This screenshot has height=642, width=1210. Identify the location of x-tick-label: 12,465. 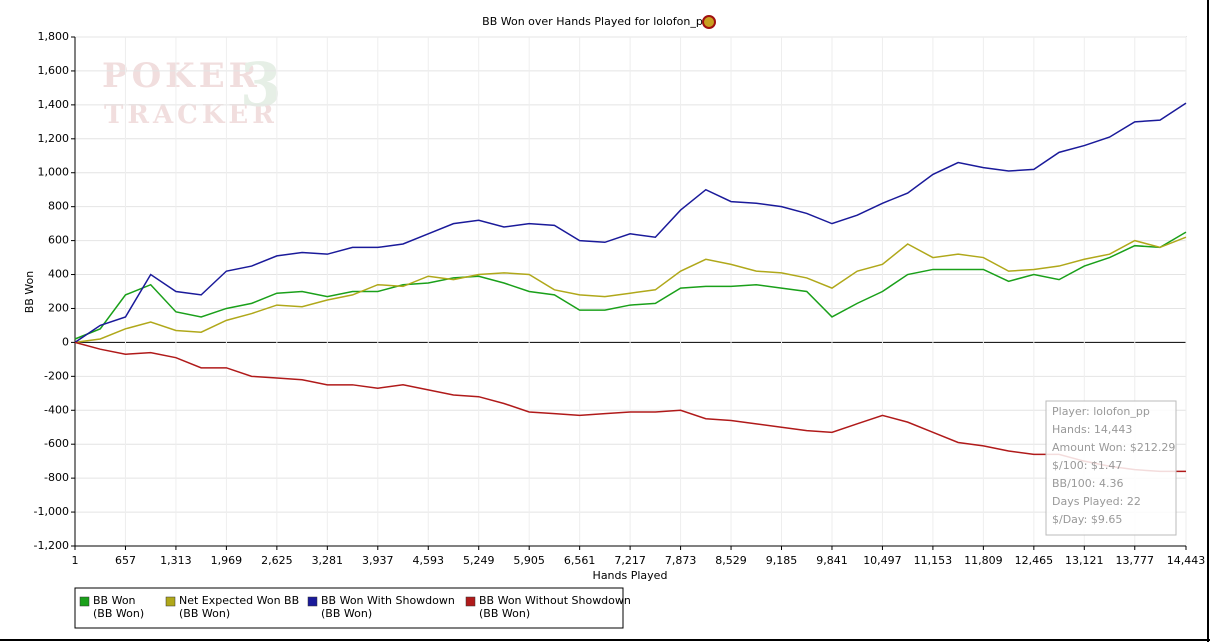
(1034, 560).